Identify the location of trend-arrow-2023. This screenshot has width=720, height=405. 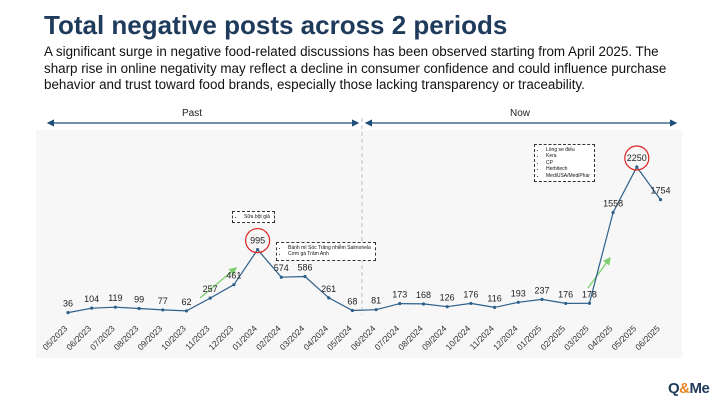
(218, 283).